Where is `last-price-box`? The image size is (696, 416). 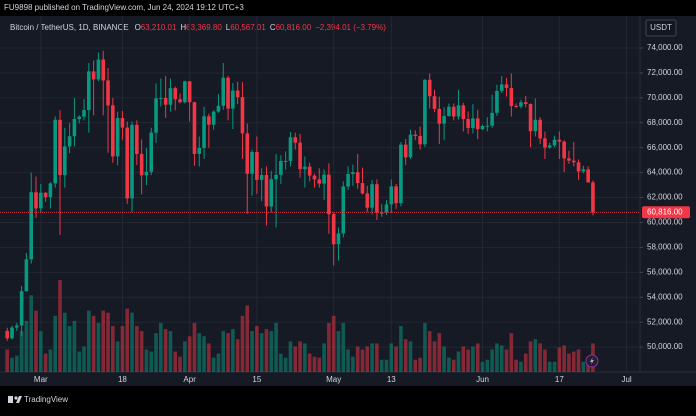
last-price-box is located at coordinates (666, 212).